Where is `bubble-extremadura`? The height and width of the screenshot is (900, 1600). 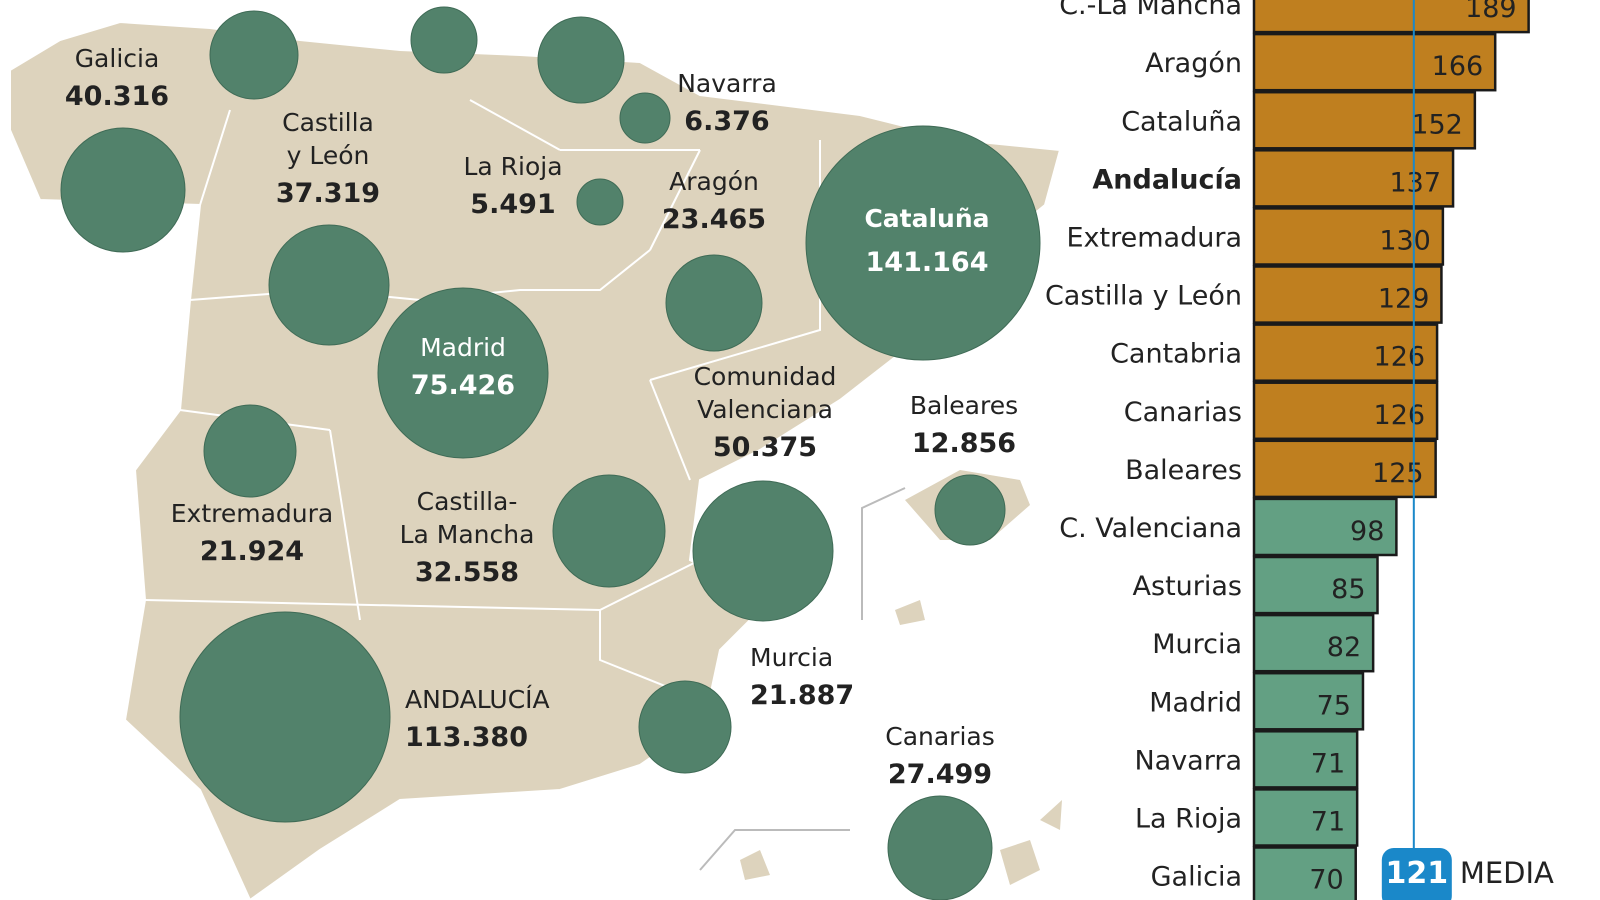 bubble-extremadura is located at coordinates (250, 451).